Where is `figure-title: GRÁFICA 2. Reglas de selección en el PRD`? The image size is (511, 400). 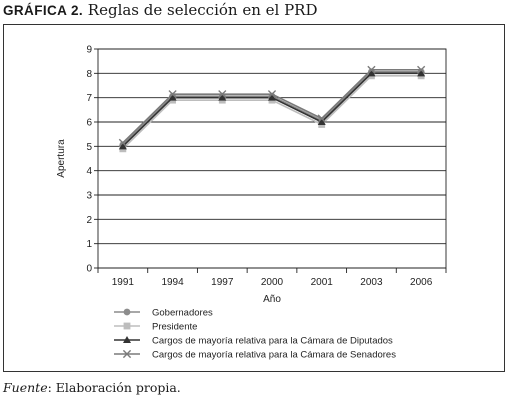 figure-title: GRÁFICA 2. Reglas de selección en el PRD is located at coordinates (160, 10).